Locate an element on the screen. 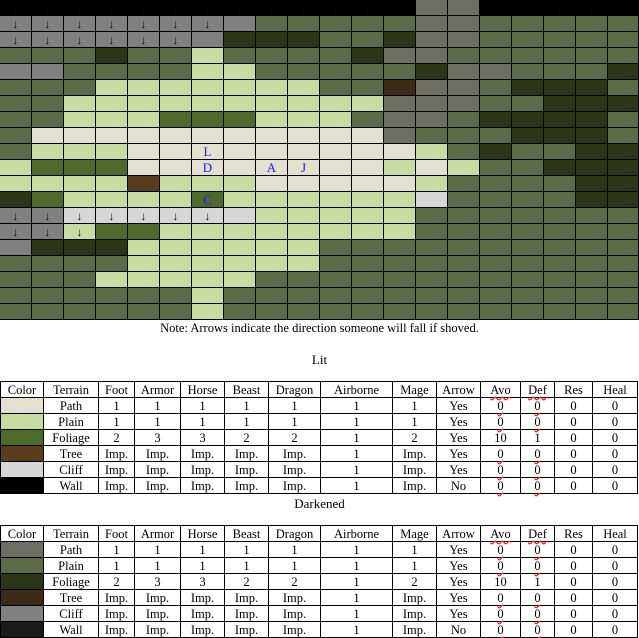 The width and height of the screenshot is (639, 638). column-header: Def is located at coordinates (537, 533).